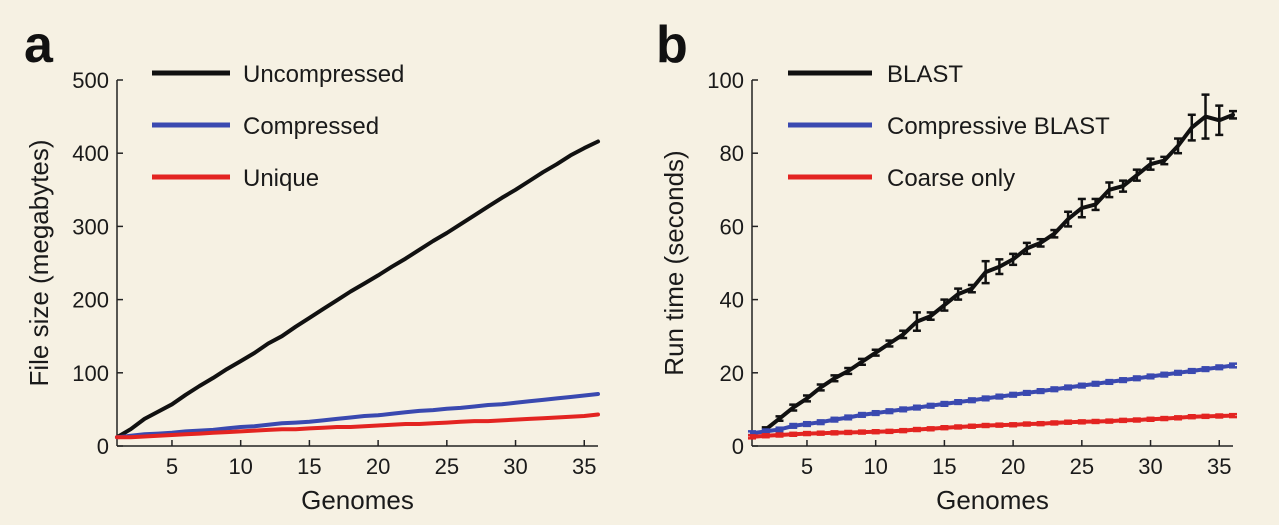 The height and width of the screenshot is (525, 1279). Describe the element at coordinates (90, 226) in the screenshot. I see `y-tick-label: 300` at that location.